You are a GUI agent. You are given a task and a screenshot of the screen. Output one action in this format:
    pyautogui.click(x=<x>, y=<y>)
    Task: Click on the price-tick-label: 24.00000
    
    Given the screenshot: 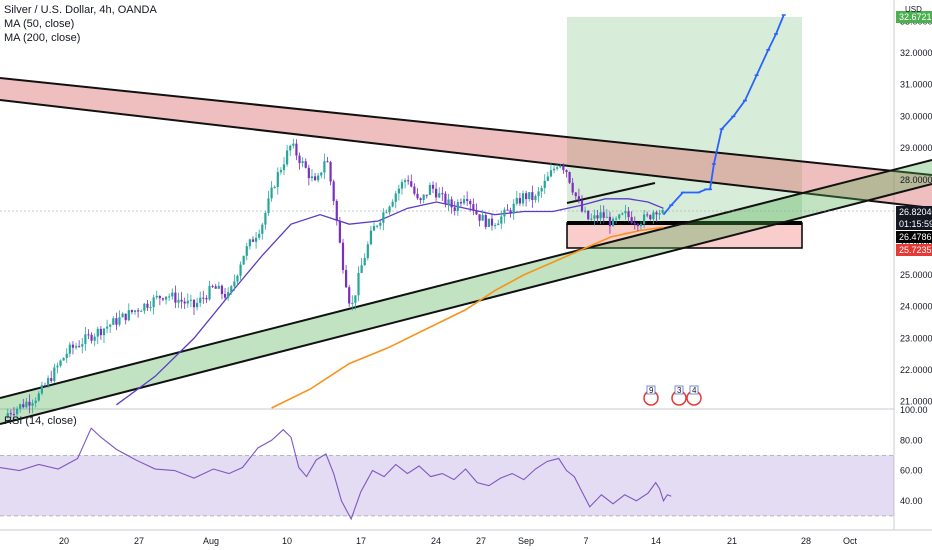 What is the action you would take?
    pyautogui.click(x=916, y=307)
    